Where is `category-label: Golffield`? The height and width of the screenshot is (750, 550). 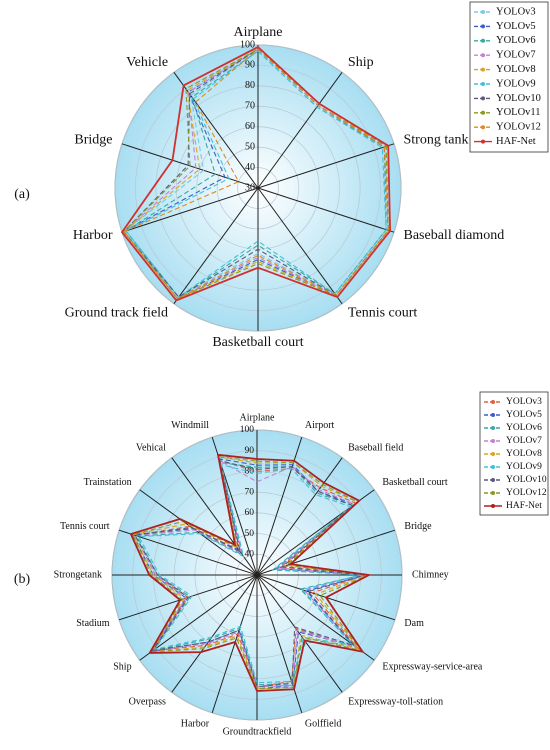 category-label: Golffield is located at coordinates (323, 724).